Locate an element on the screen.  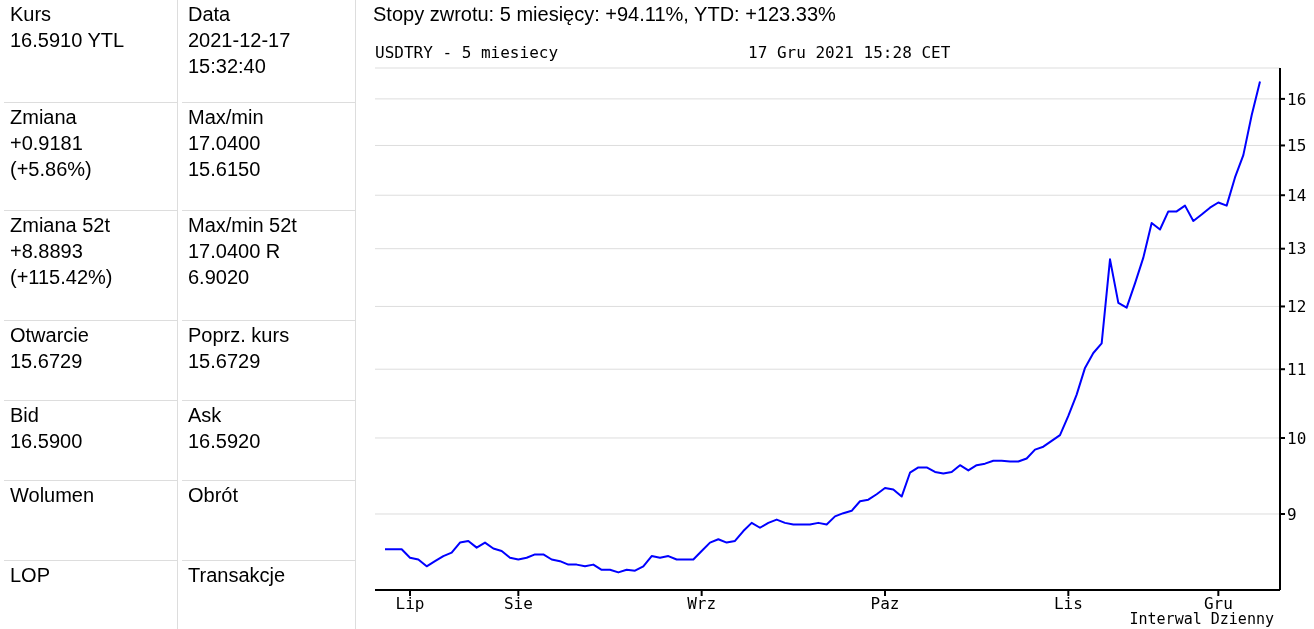
text: Obrót is located at coordinates (214, 495).